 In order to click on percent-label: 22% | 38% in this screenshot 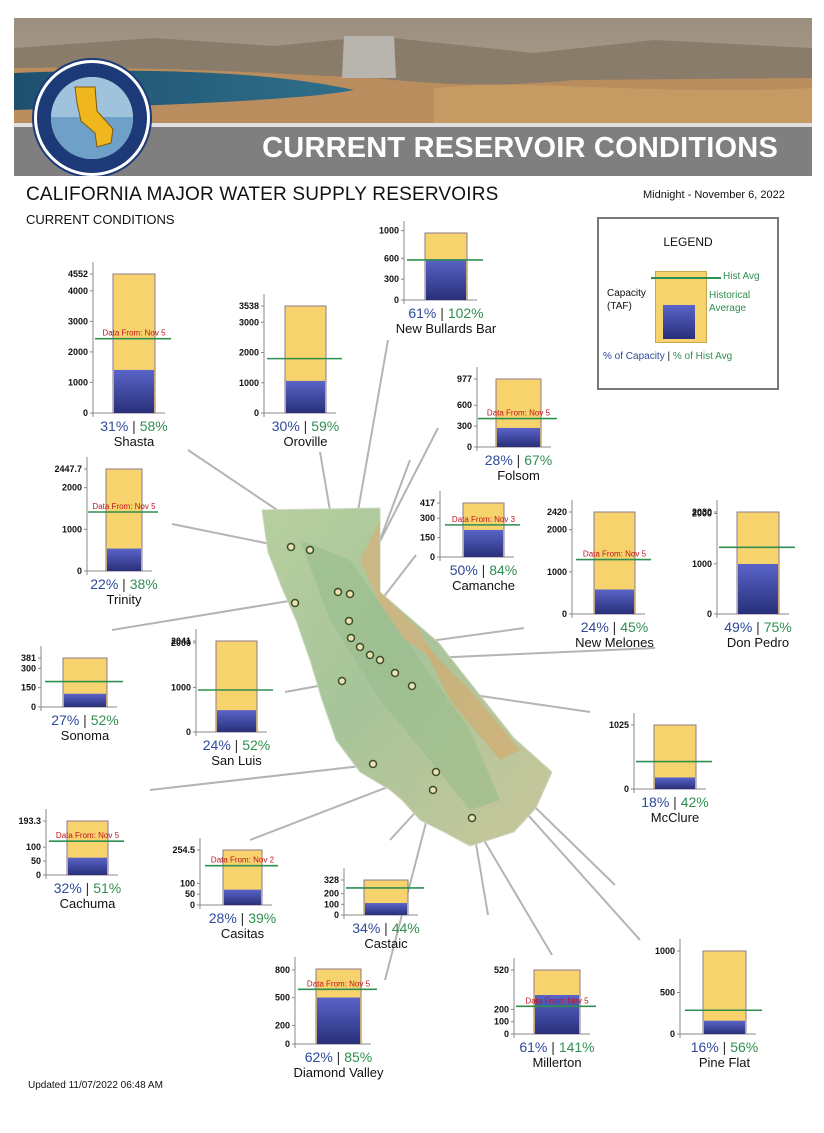, I will do `click(123, 584)`.